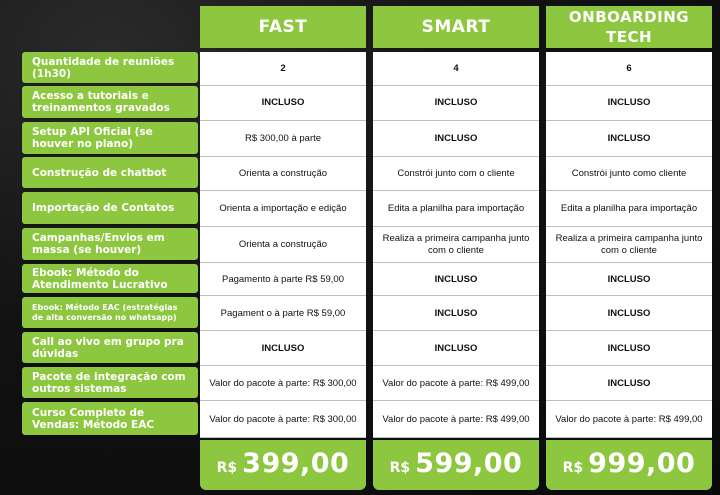 The width and height of the screenshot is (720, 495). I want to click on price-value: 399,00, so click(296, 463).